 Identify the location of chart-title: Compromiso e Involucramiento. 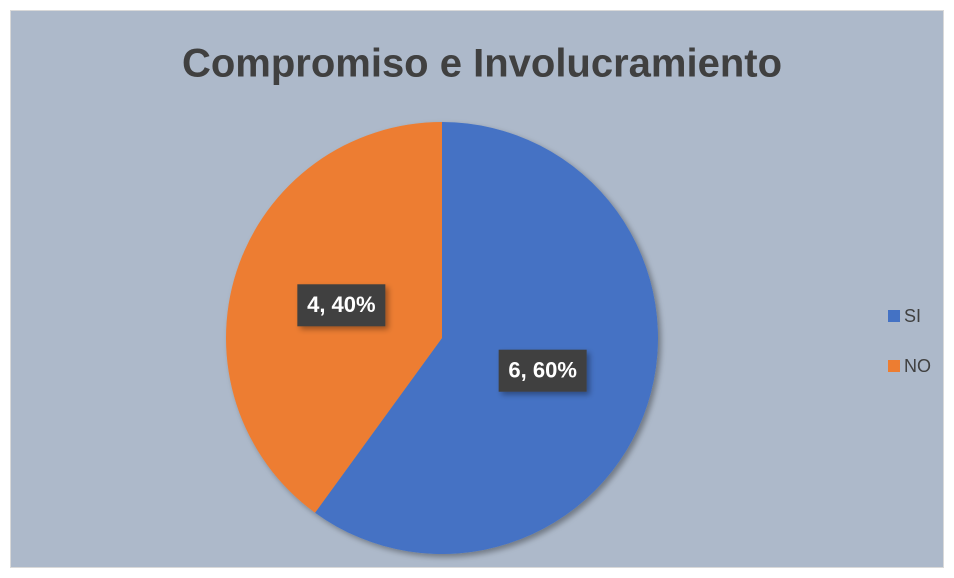
(482, 64).